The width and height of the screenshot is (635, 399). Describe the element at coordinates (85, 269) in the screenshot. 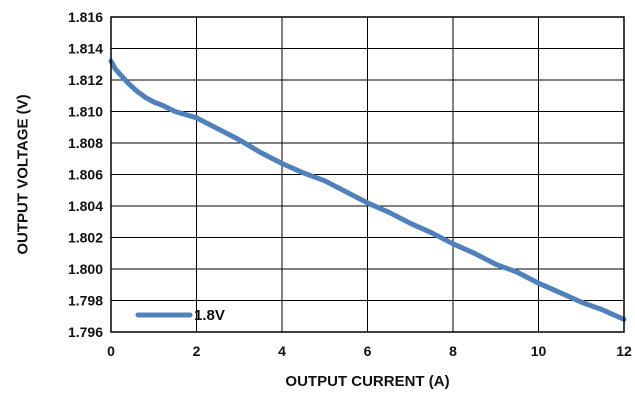

I see `y-tick-label: 1.800` at that location.